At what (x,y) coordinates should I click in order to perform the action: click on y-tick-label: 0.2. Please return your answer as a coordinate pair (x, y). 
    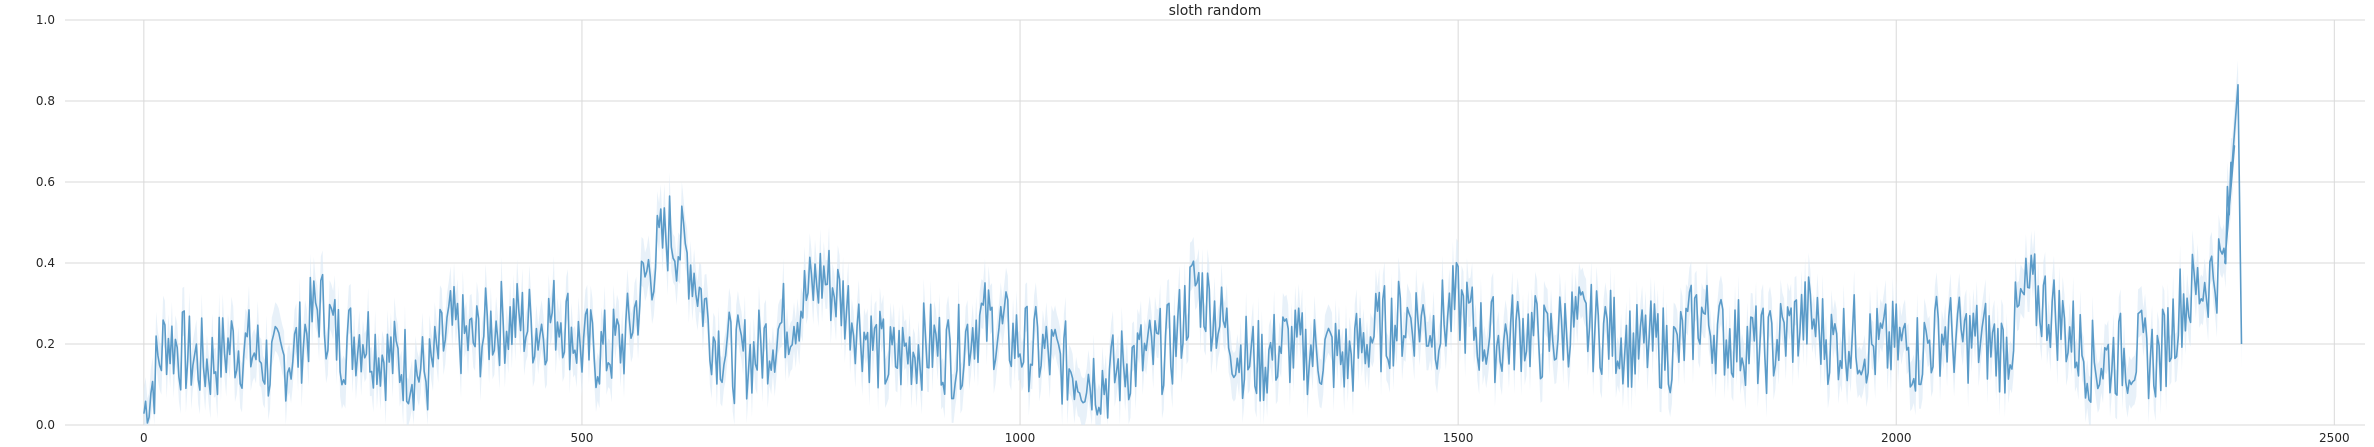
    Looking at the image, I should click on (45, 344).